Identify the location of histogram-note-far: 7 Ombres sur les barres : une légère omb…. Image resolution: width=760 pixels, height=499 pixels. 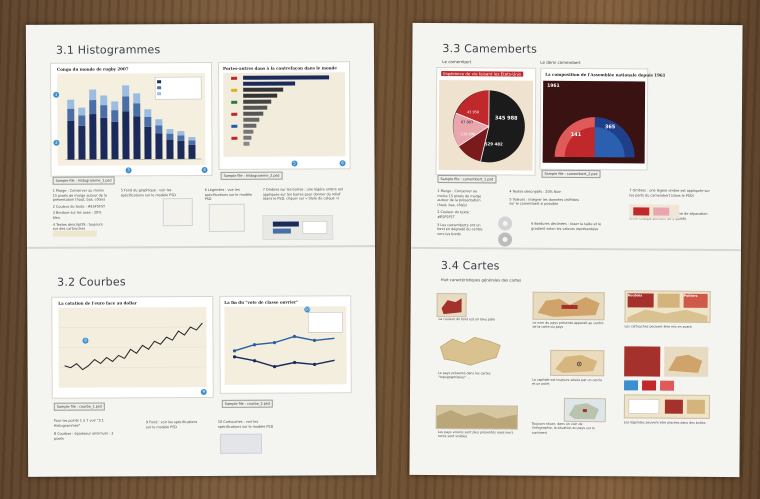
(303, 194).